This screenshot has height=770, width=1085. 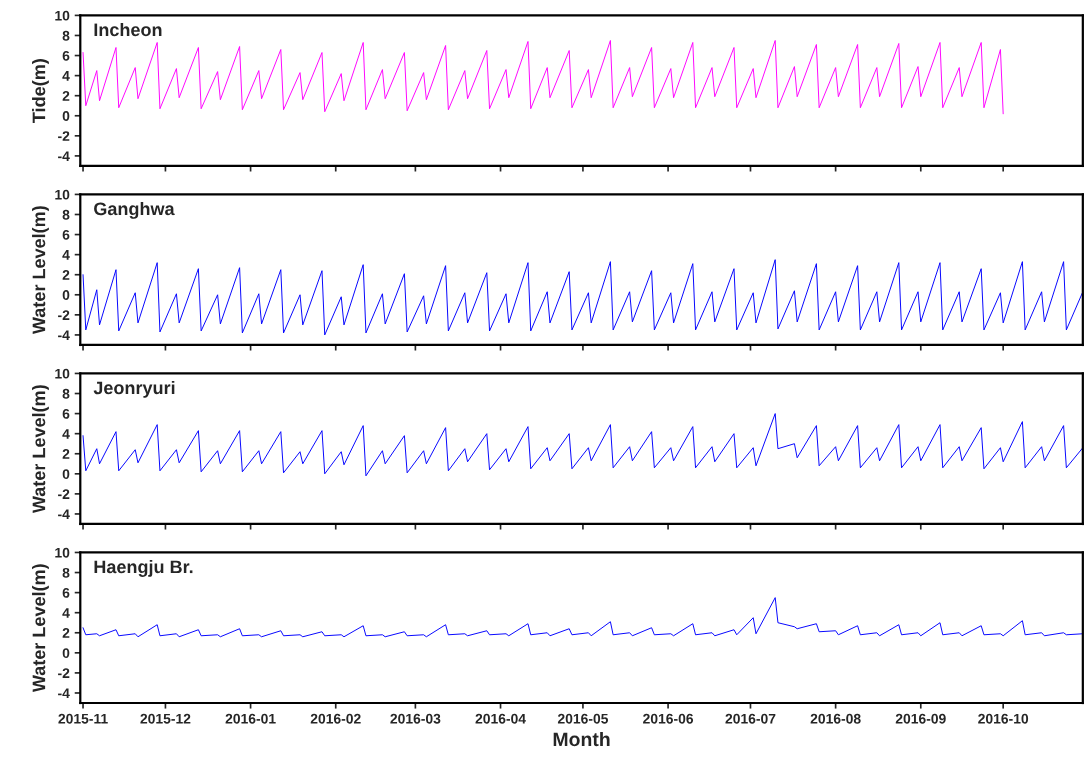 What do you see at coordinates (500, 718) in the screenshot?
I see `x-tick-label: 2016-04` at bounding box center [500, 718].